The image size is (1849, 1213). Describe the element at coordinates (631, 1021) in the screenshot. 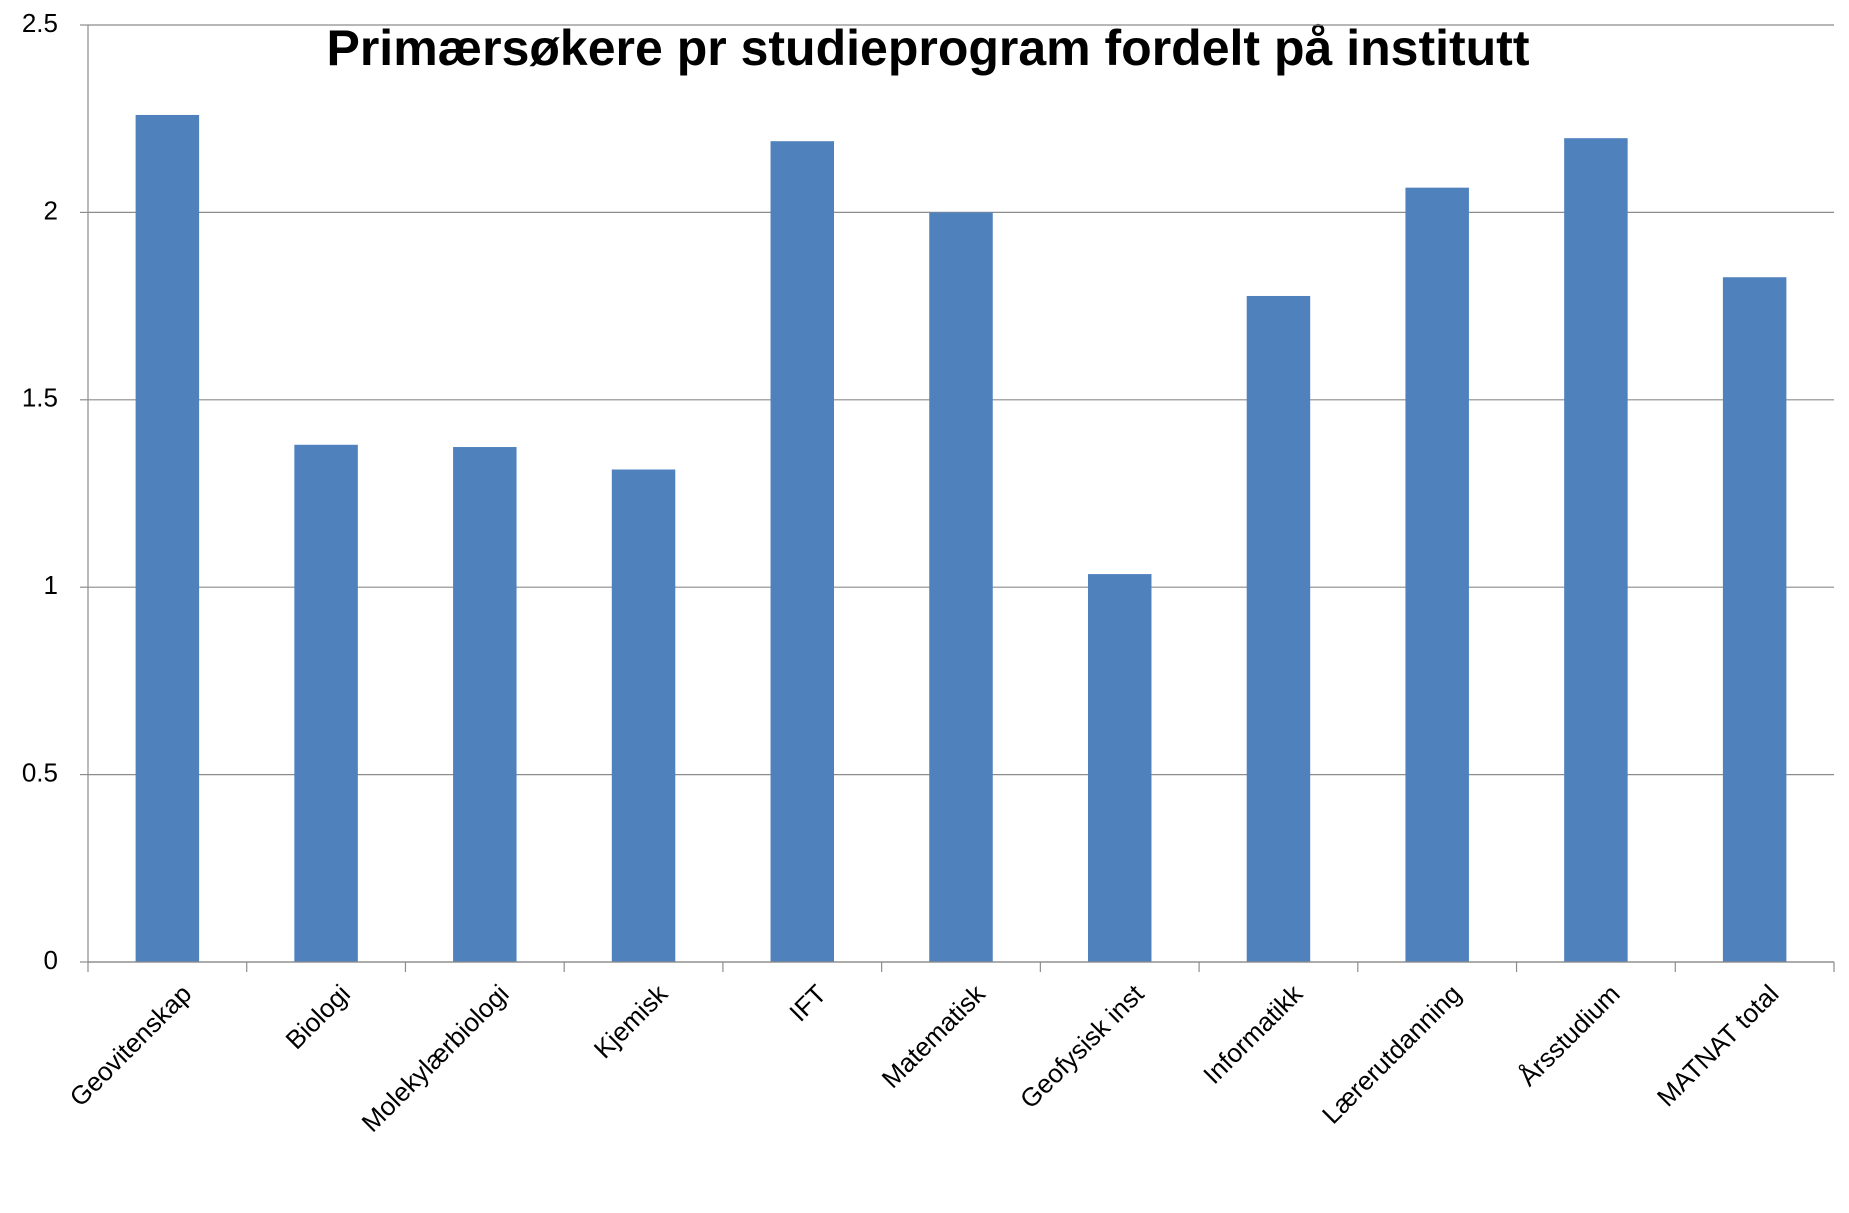

I see `x-tick-label: Kjemisk` at that location.